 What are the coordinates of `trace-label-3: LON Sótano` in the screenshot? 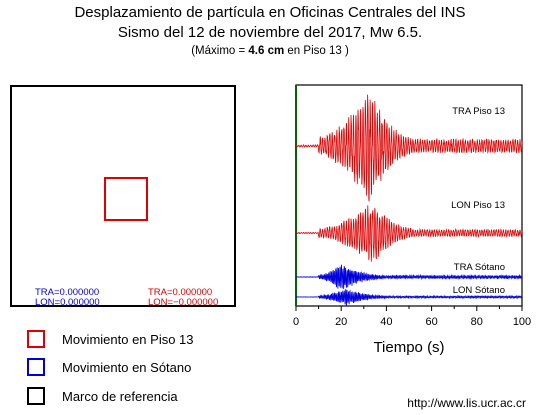 It's located at (479, 290).